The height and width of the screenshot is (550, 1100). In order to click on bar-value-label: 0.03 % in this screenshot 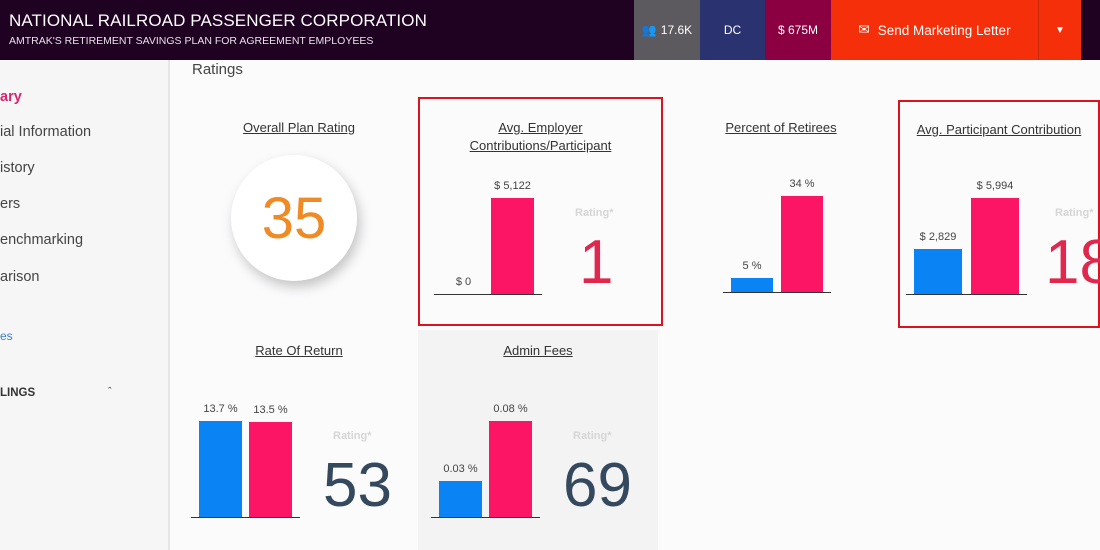, I will do `click(460, 469)`.